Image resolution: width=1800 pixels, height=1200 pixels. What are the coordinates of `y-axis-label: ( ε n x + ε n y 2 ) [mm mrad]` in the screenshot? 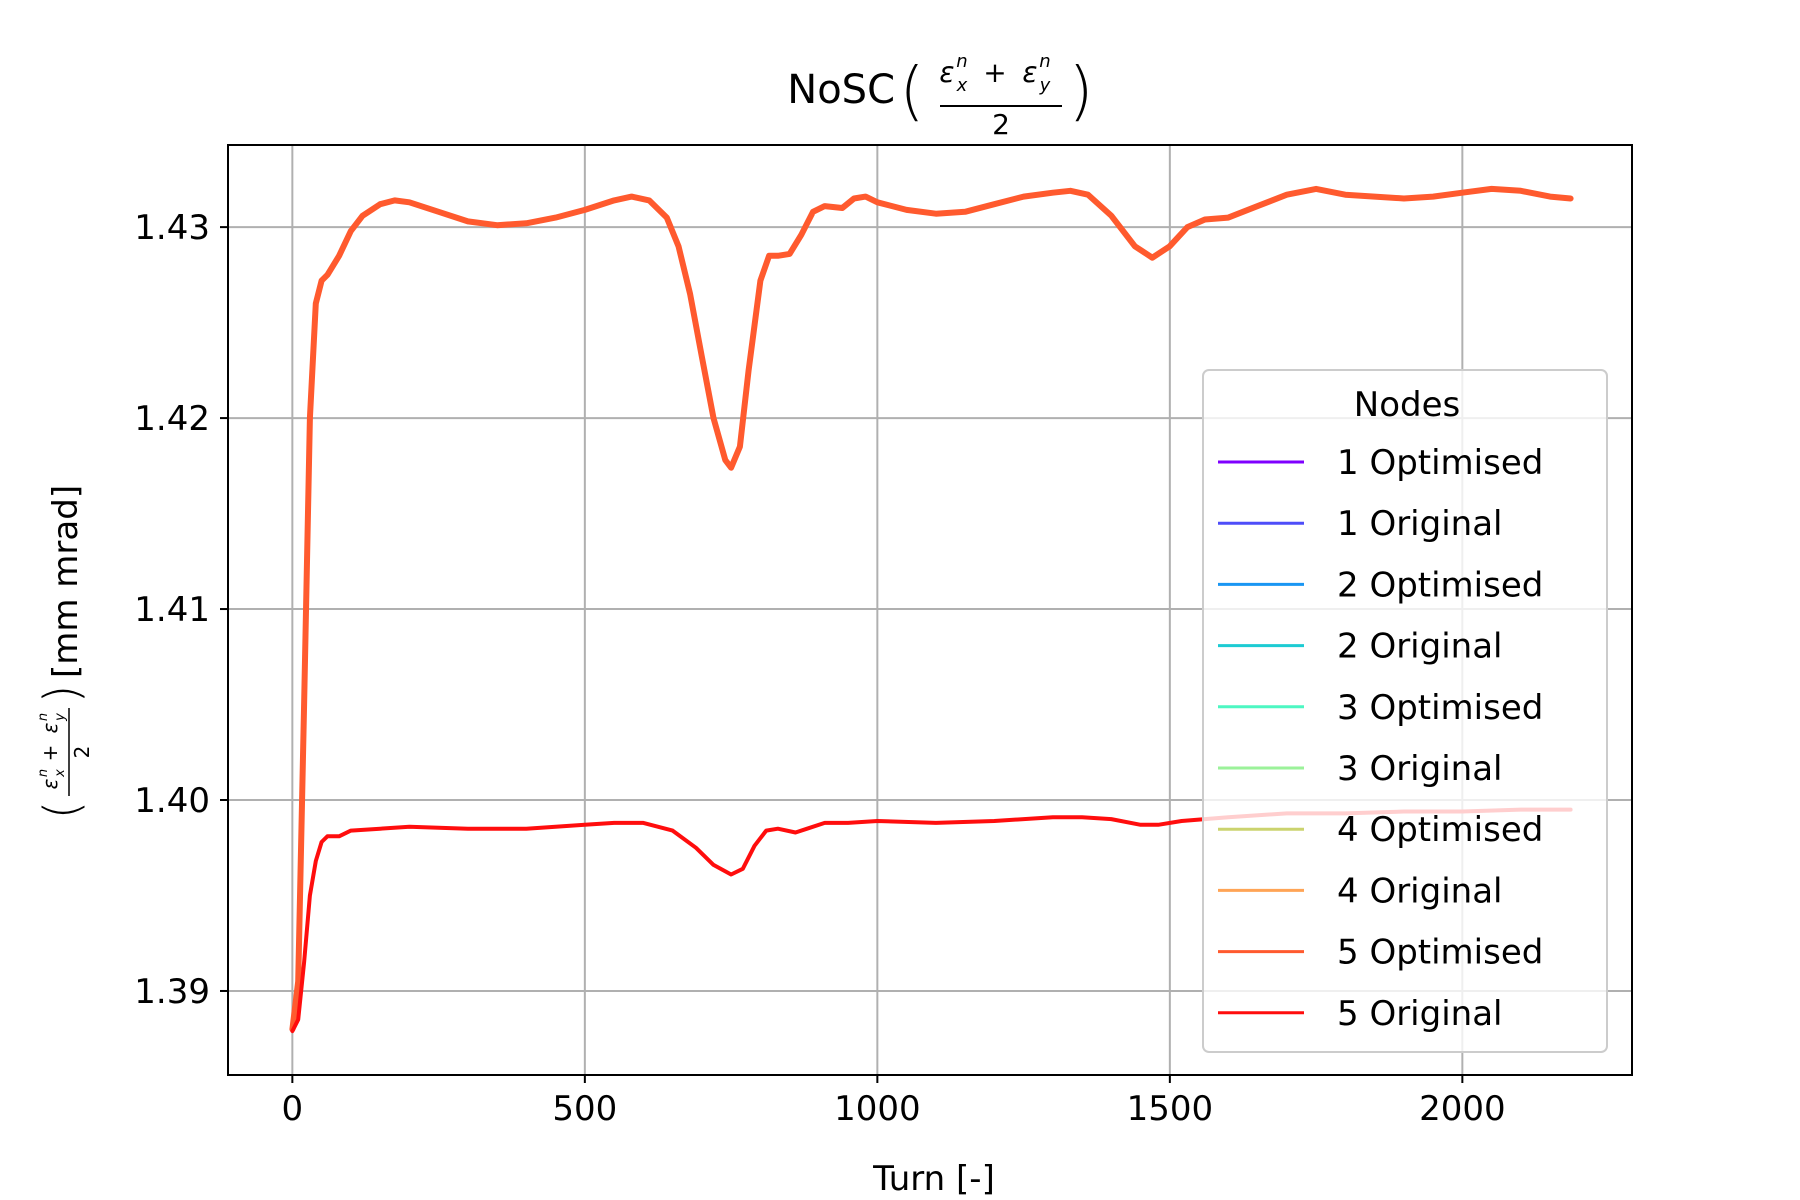 It's located at (64, 652).